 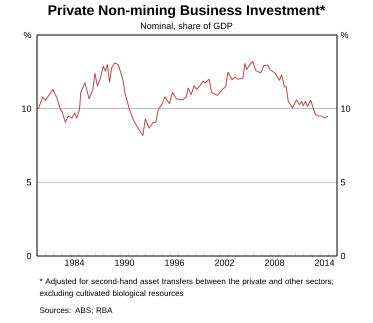 I want to click on chart-subtitle: Nominal, share of GDP, so click(x=186, y=26).